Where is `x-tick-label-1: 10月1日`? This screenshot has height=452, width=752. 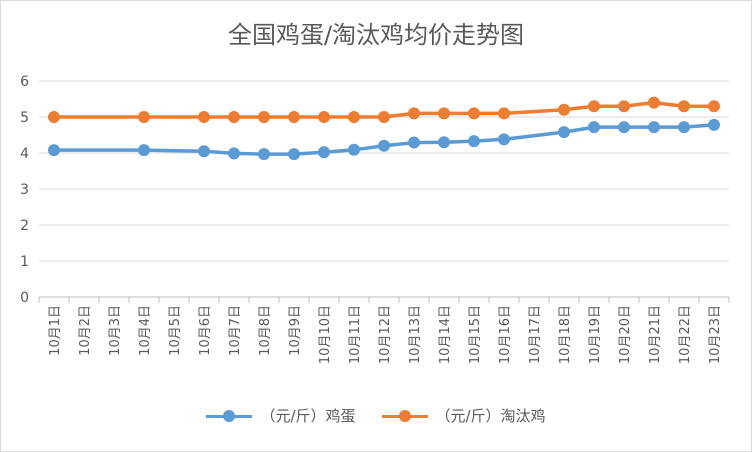 x-tick-label-1: 10月1日 is located at coordinates (55, 330).